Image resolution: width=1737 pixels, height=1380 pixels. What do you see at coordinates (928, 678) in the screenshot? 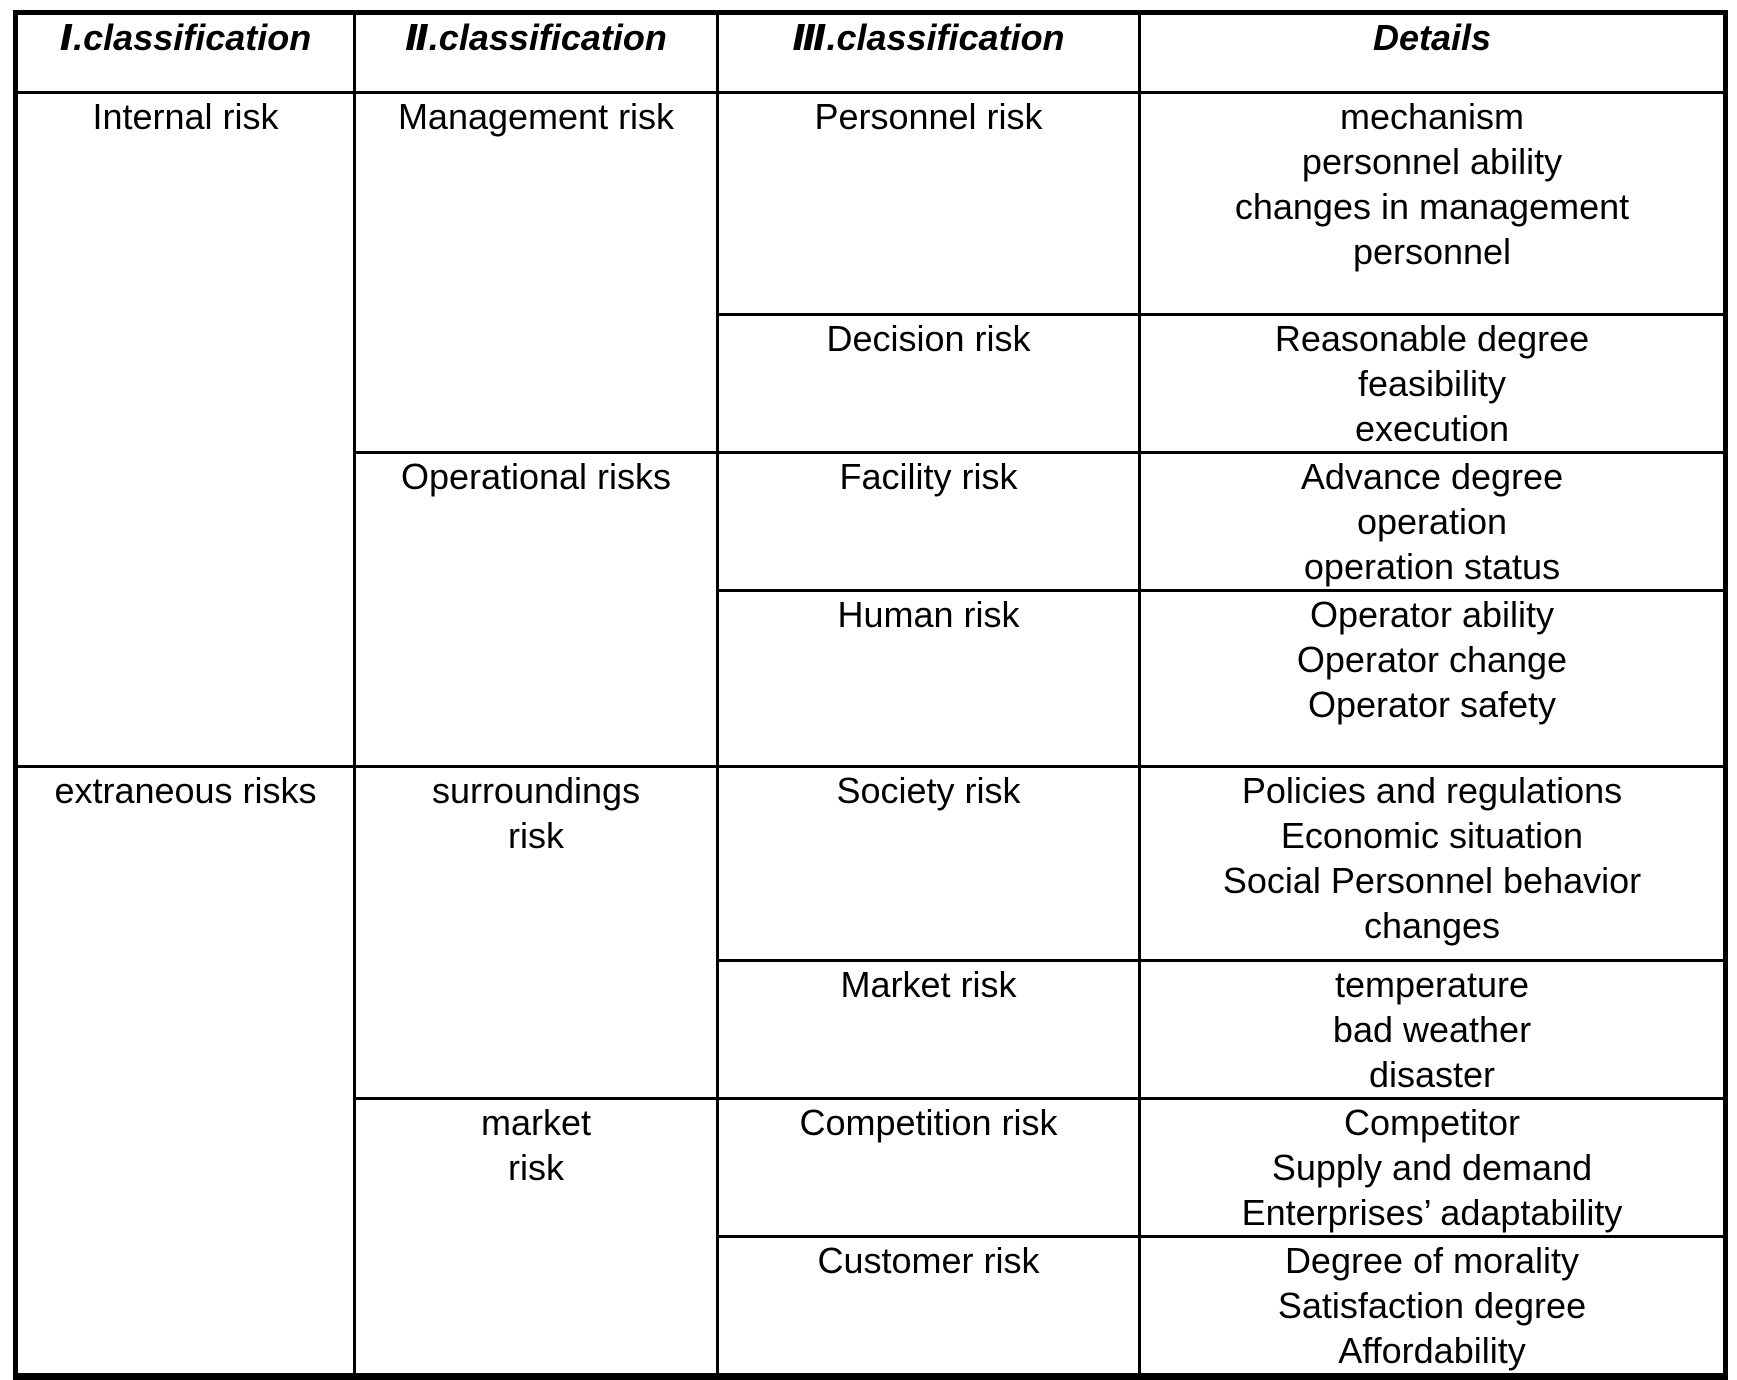
I see `cell-human-risk: Human risk` at bounding box center [928, 678].